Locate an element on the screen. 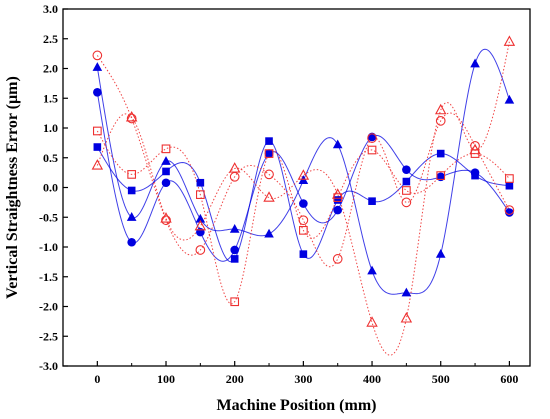  x-tick-label: 100 is located at coordinates (166, 379).